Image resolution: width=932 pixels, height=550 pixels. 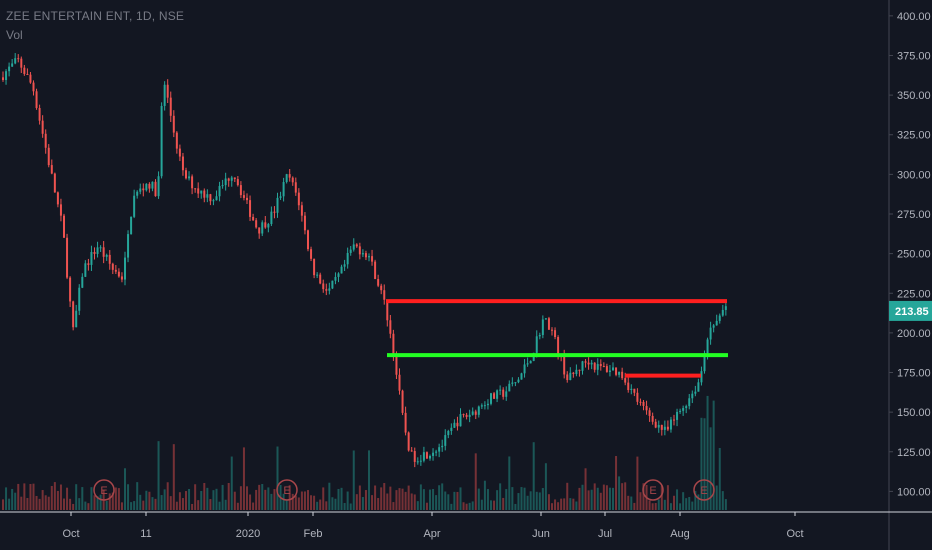 What do you see at coordinates (313, 534) in the screenshot?
I see `time-tick-label: Feb` at bounding box center [313, 534].